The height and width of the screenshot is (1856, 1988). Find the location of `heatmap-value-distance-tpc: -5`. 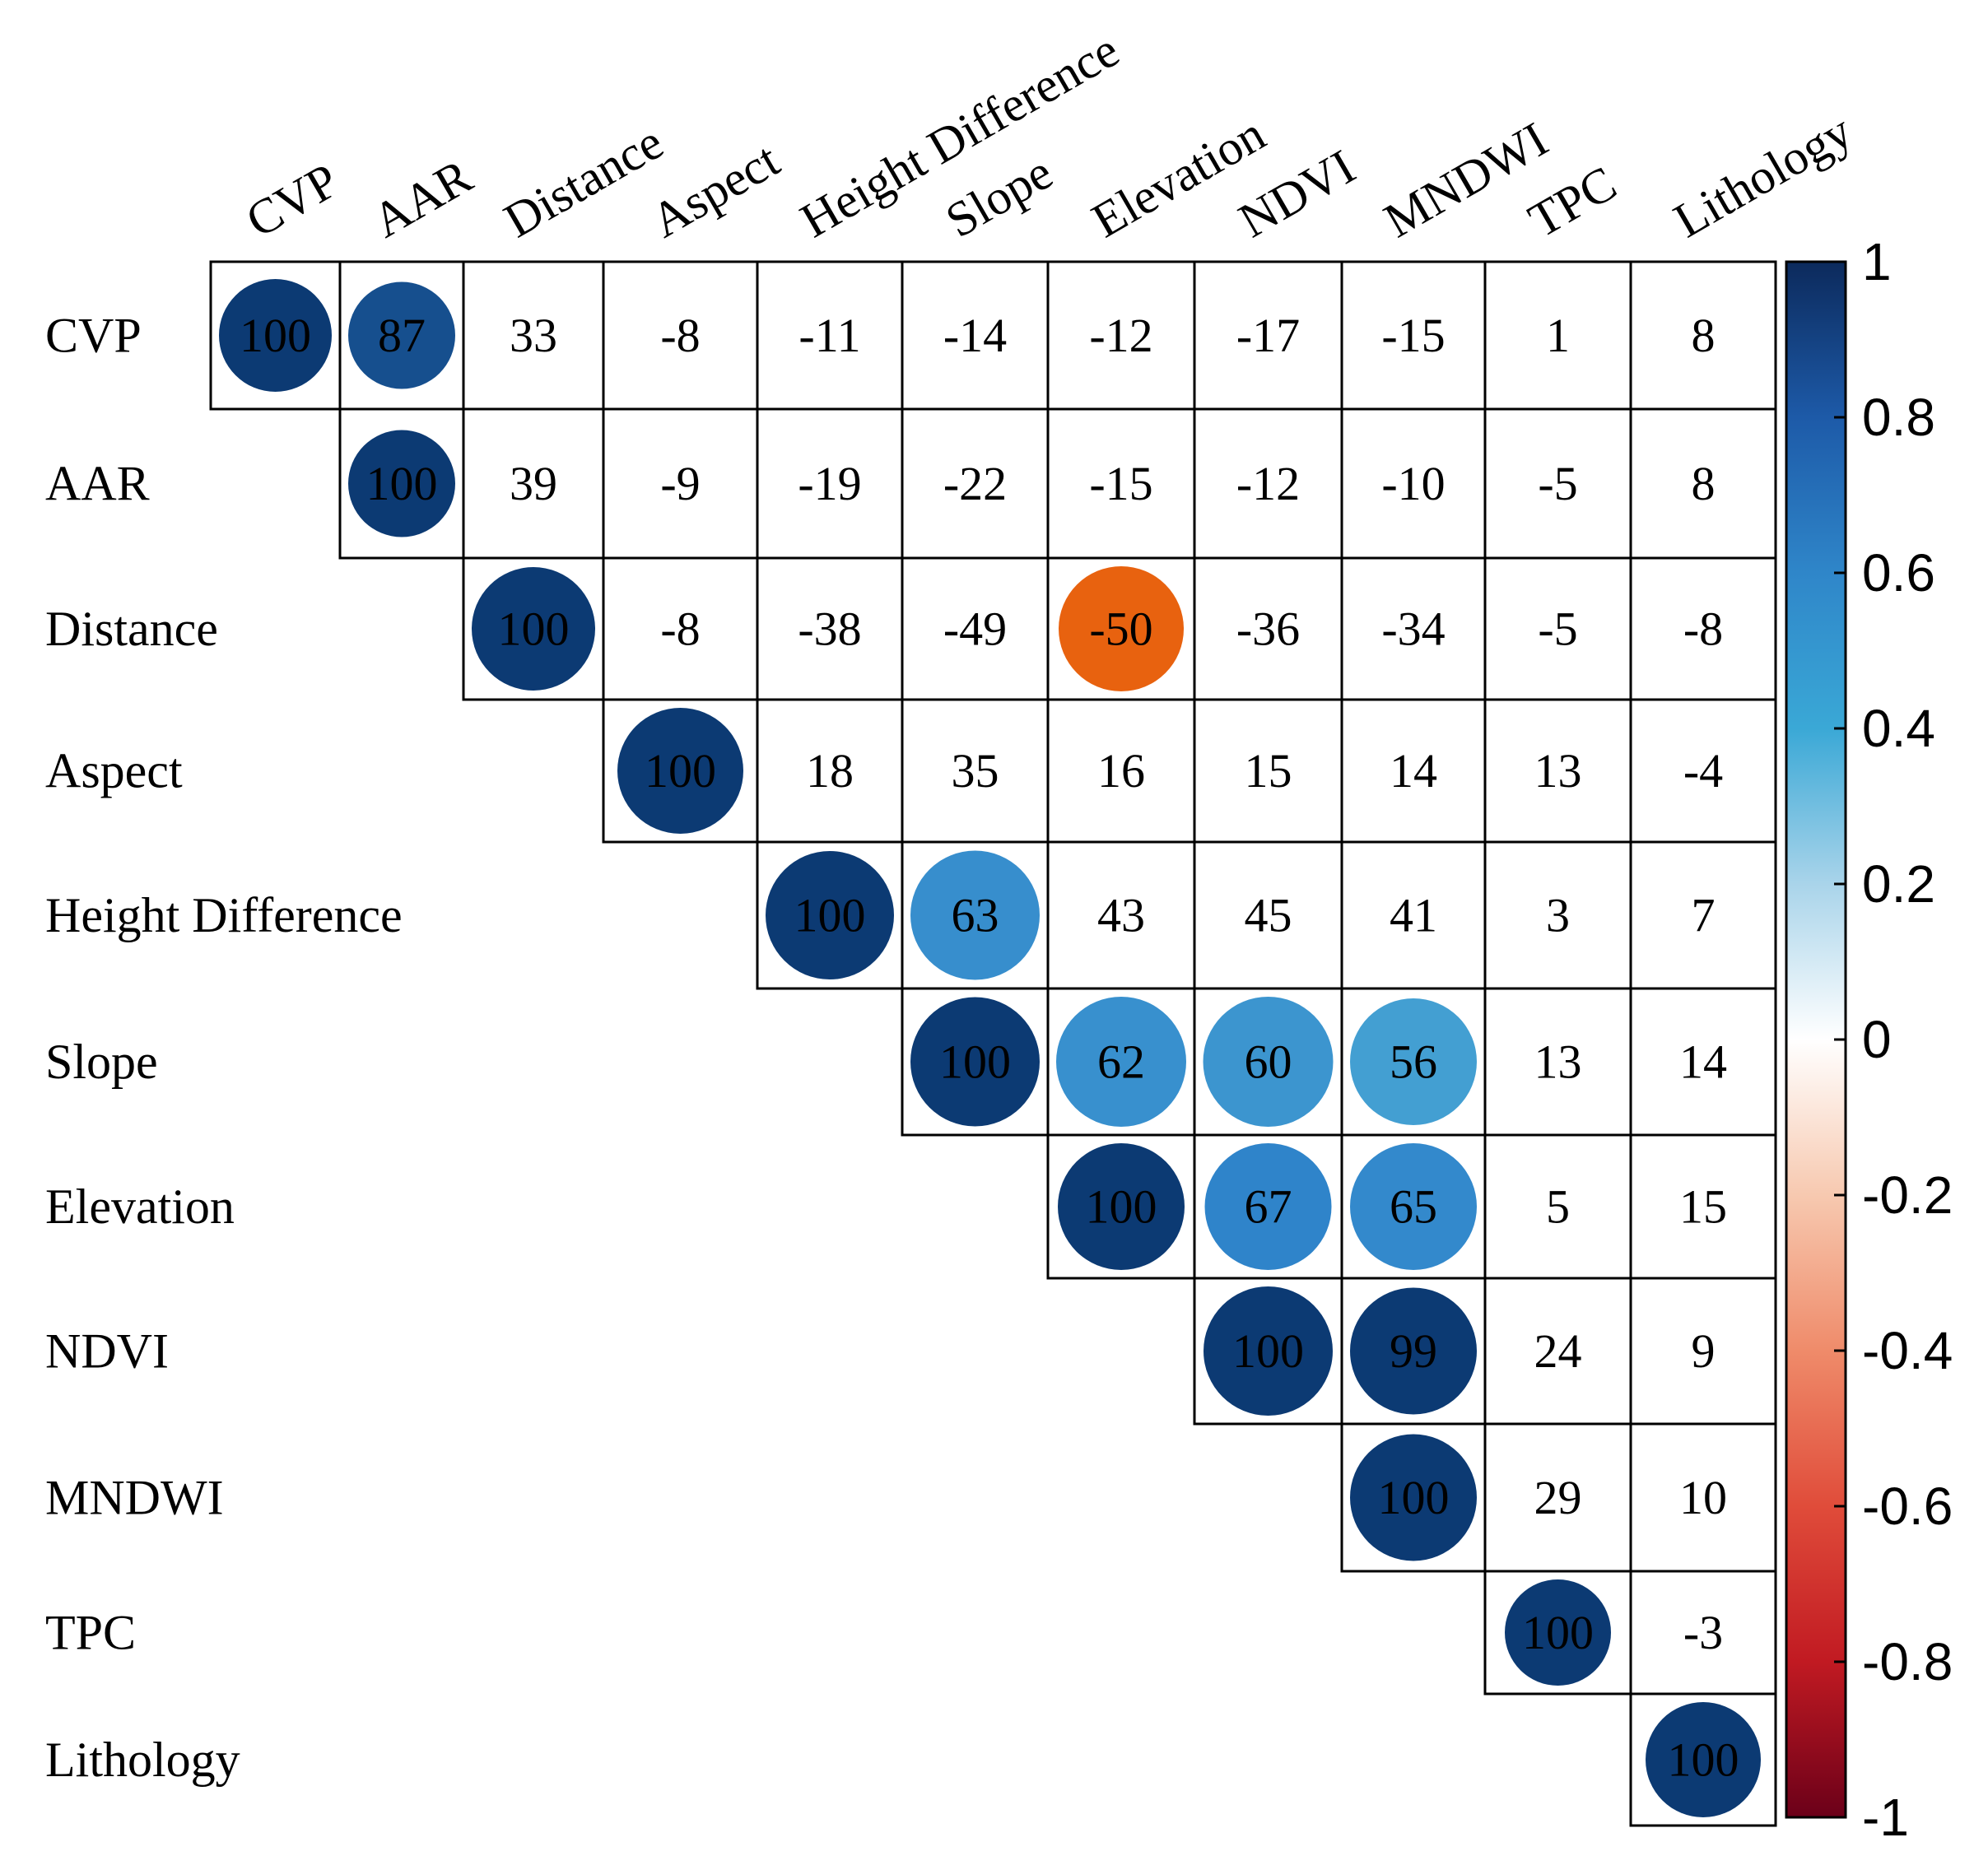

heatmap-value-distance-tpc: -5 is located at coordinates (1557, 629).